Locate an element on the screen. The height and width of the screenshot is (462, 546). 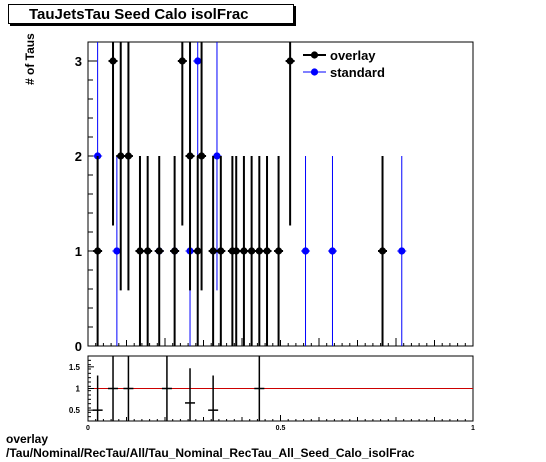
ratio-x-tick-label: 0 is located at coordinates (88, 428).